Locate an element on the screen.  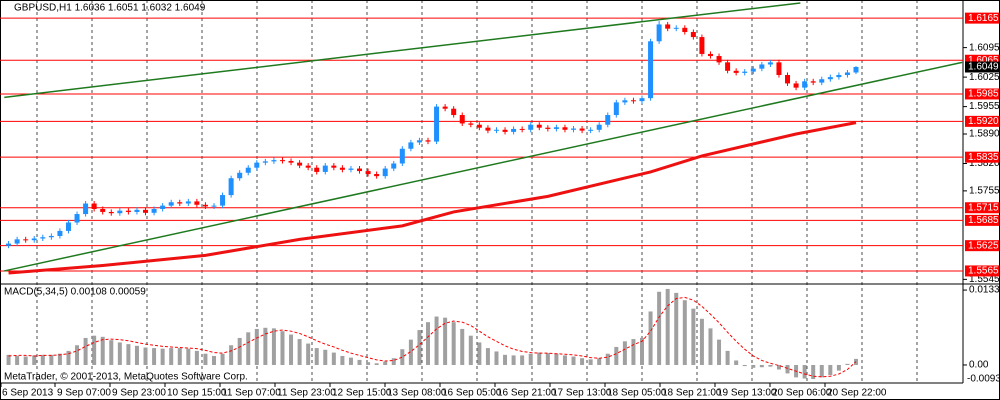
level-label: 1.6065 is located at coordinates (983, 60).